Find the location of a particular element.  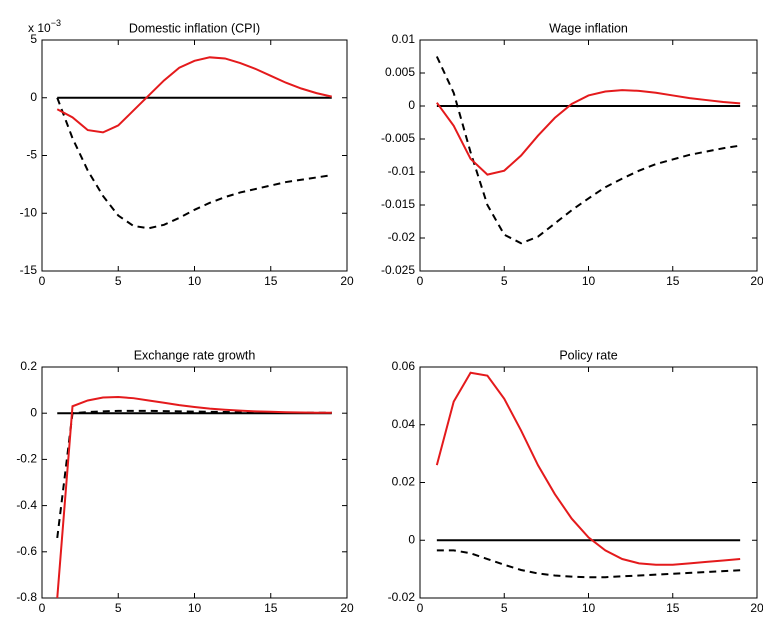

y-tick-label: -0.4 is located at coordinates (26, 505).